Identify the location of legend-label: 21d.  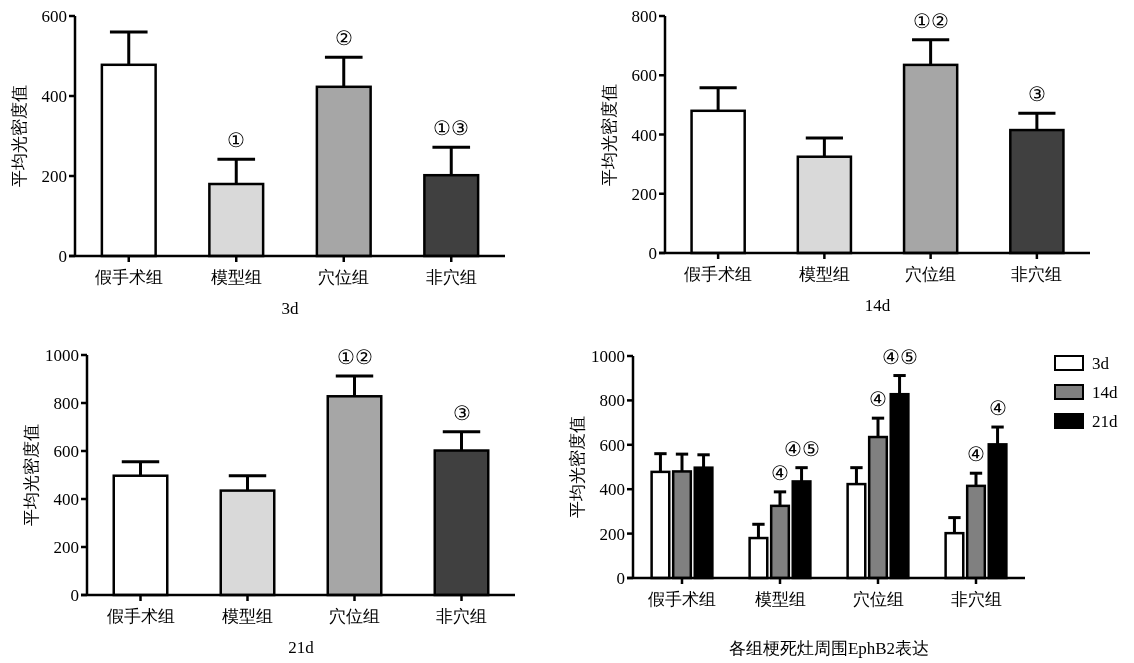
(1105, 421).